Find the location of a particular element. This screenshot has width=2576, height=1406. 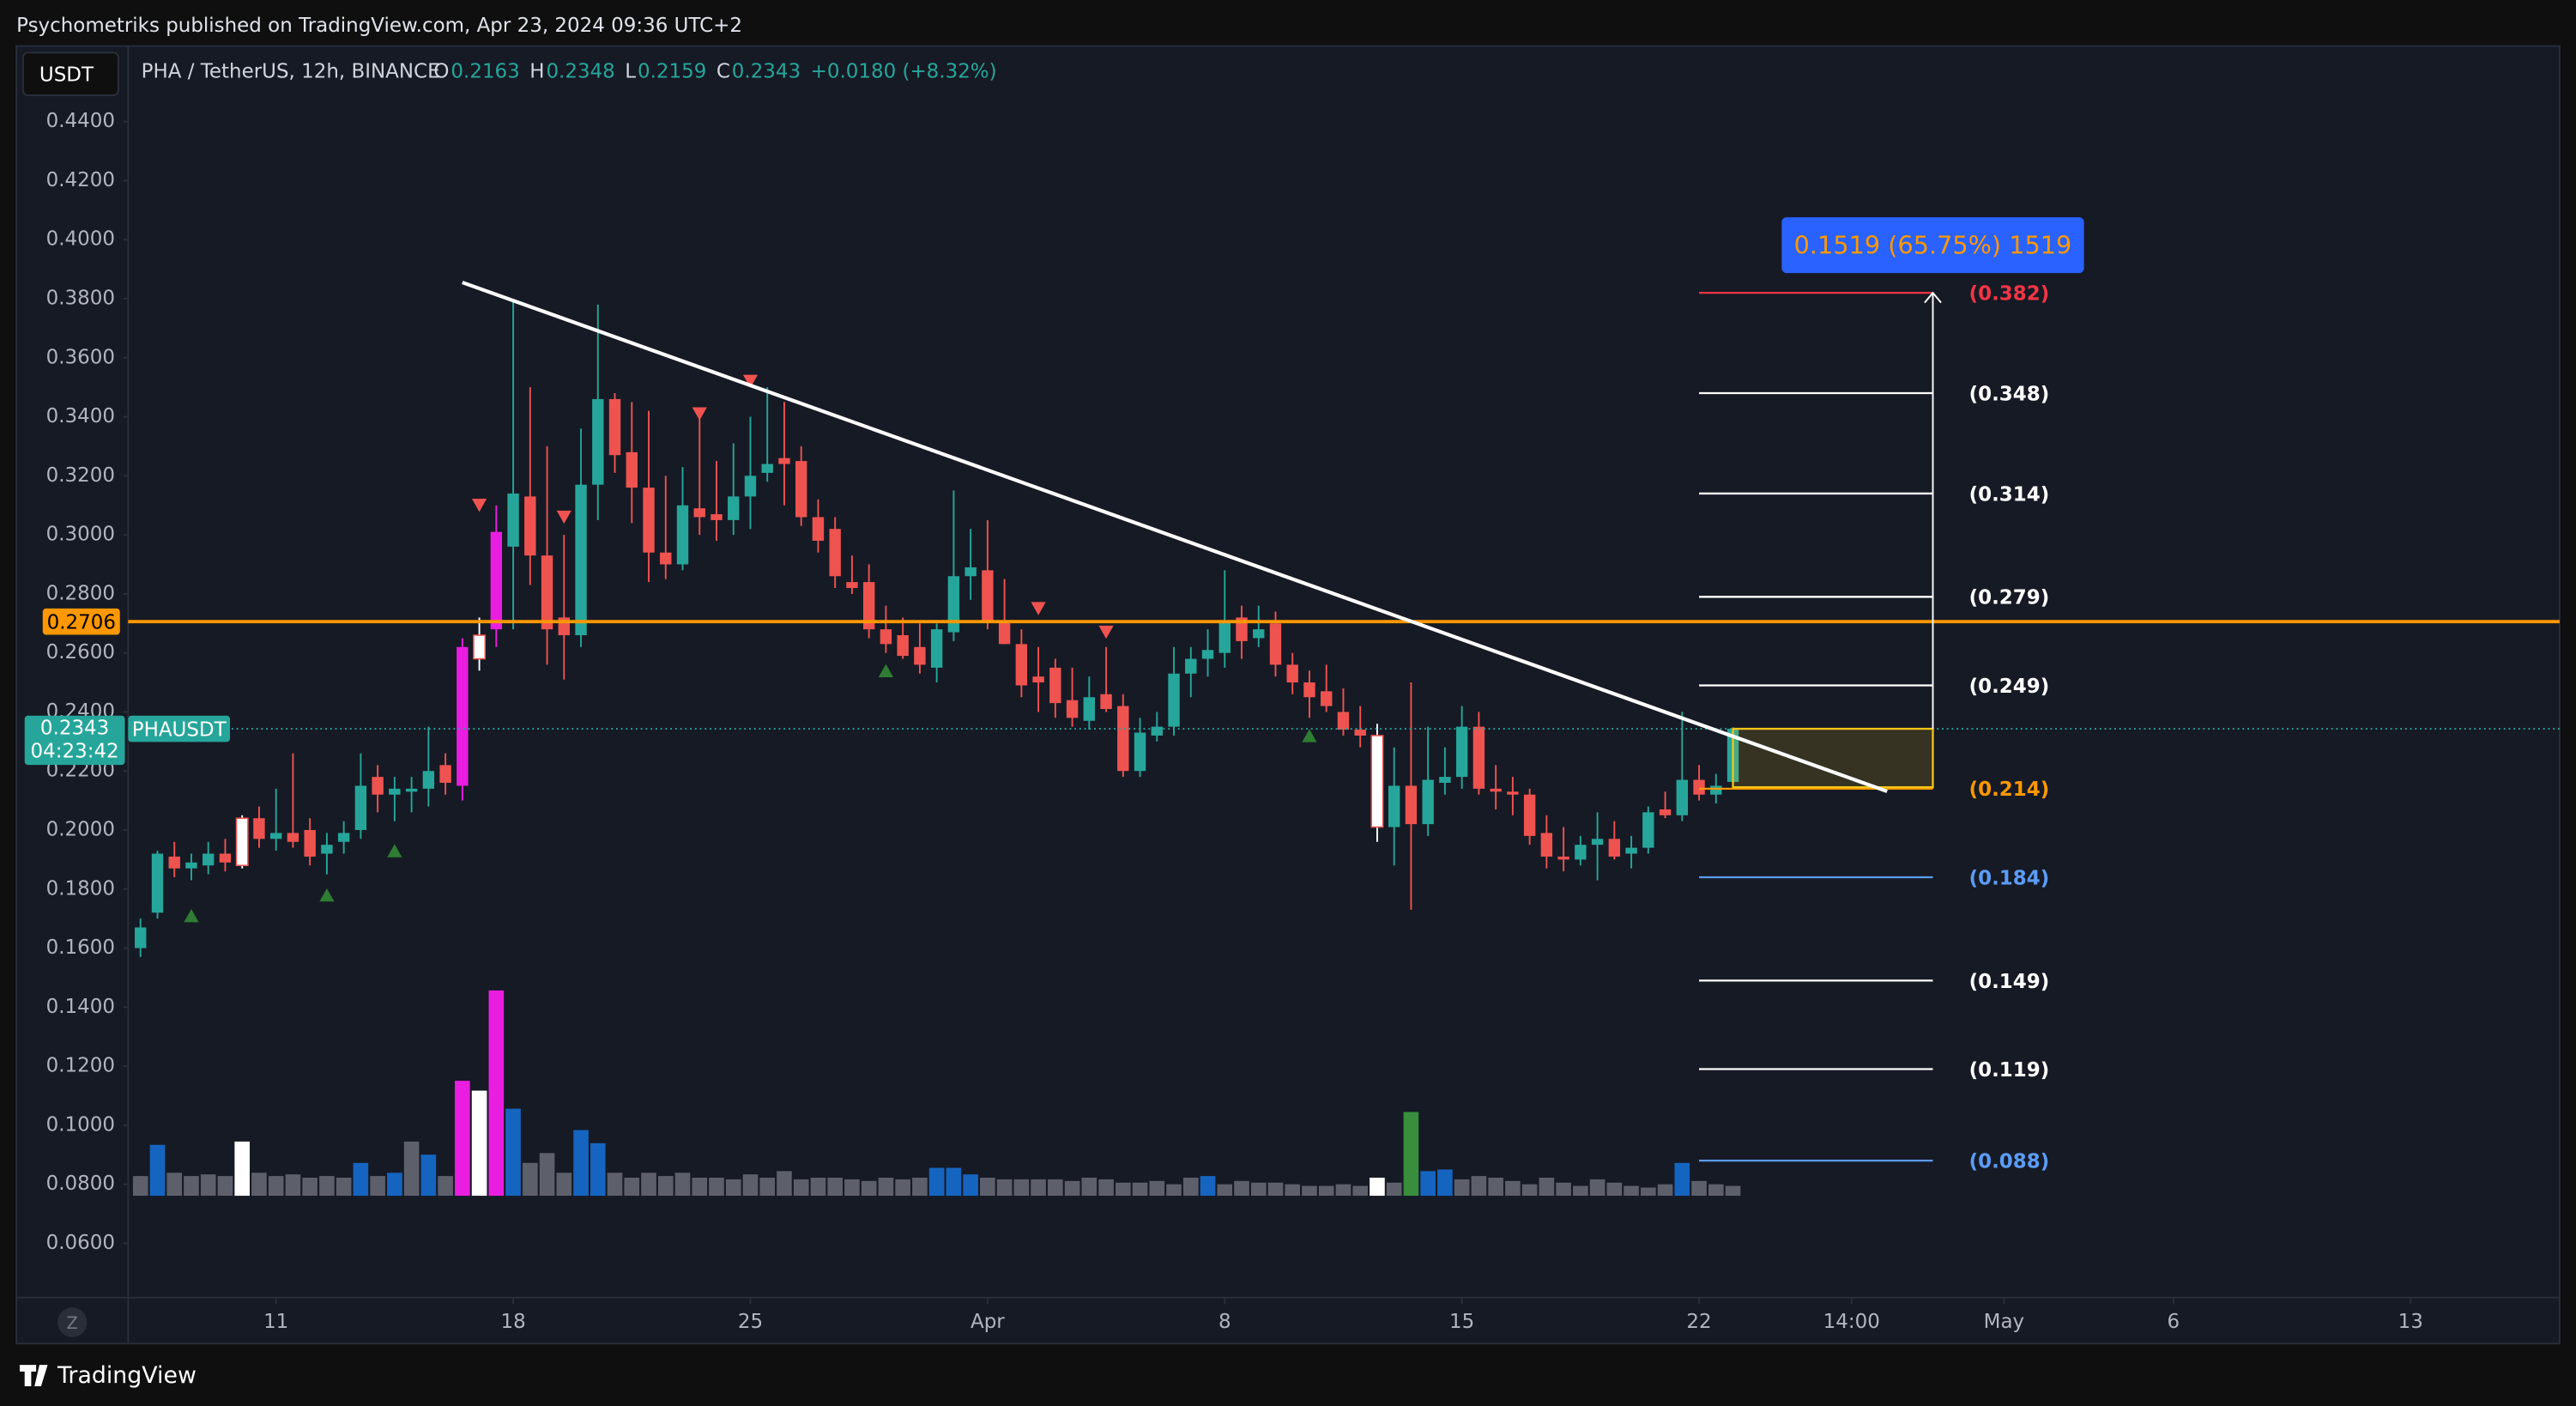

fib-label: (0.149) is located at coordinates (2009, 982).